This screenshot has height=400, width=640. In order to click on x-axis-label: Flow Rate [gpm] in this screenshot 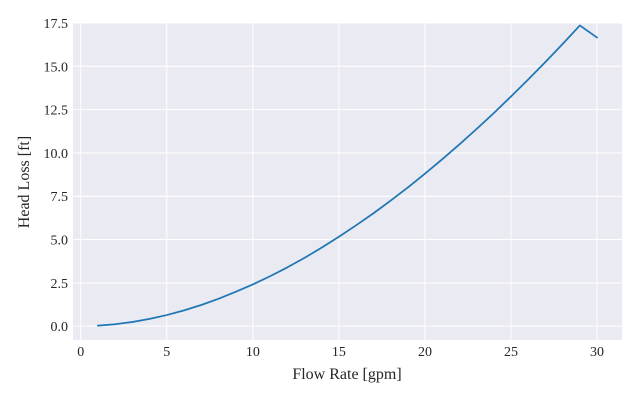, I will do `click(346, 374)`.